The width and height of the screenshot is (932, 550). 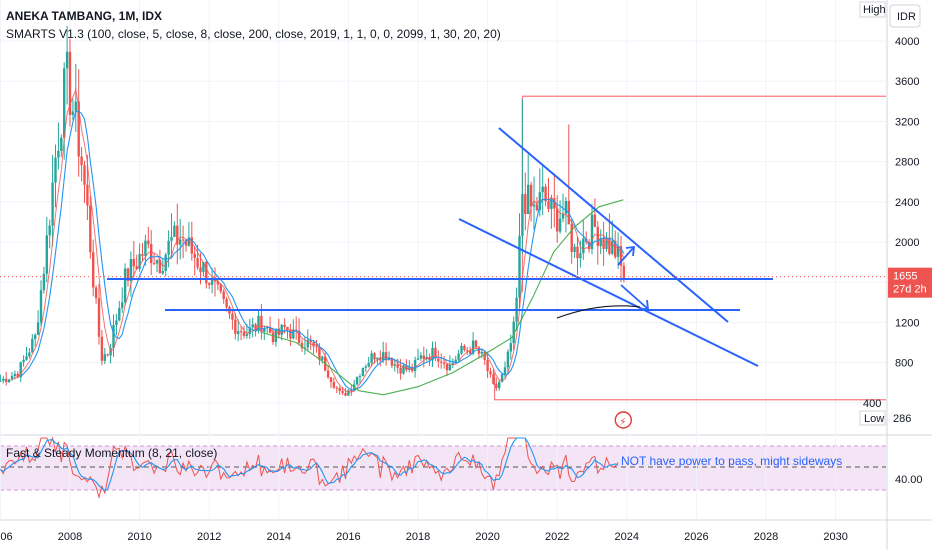 What do you see at coordinates (872, 418) in the screenshot?
I see `low-badge` at bounding box center [872, 418].